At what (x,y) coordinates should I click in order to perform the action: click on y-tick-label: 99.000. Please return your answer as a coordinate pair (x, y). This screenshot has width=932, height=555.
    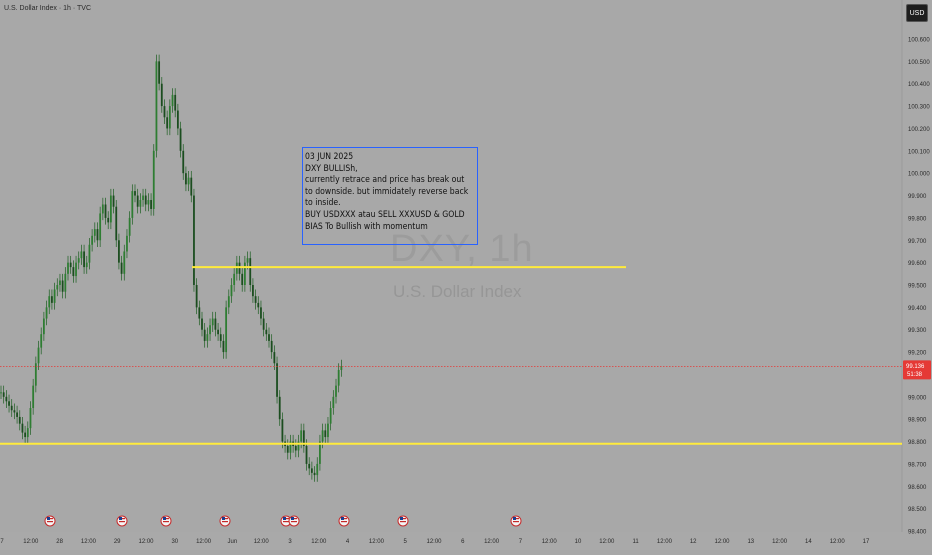
    Looking at the image, I should click on (917, 398).